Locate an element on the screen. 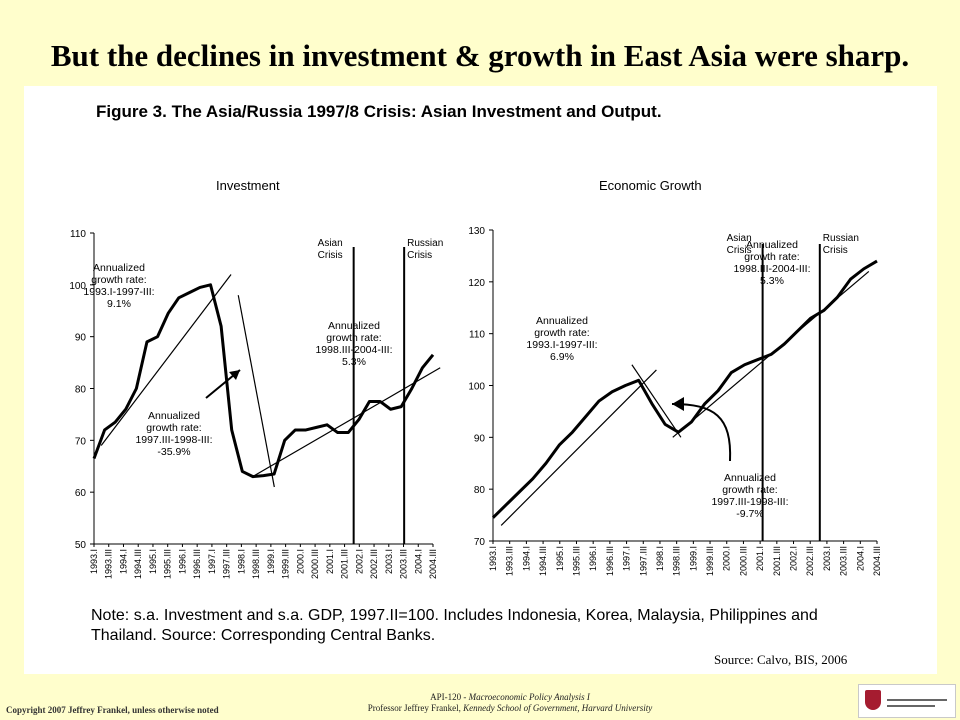 Image resolution: width=960 pixels, height=720 pixels. y-tick-label: 60 is located at coordinates (81, 493).